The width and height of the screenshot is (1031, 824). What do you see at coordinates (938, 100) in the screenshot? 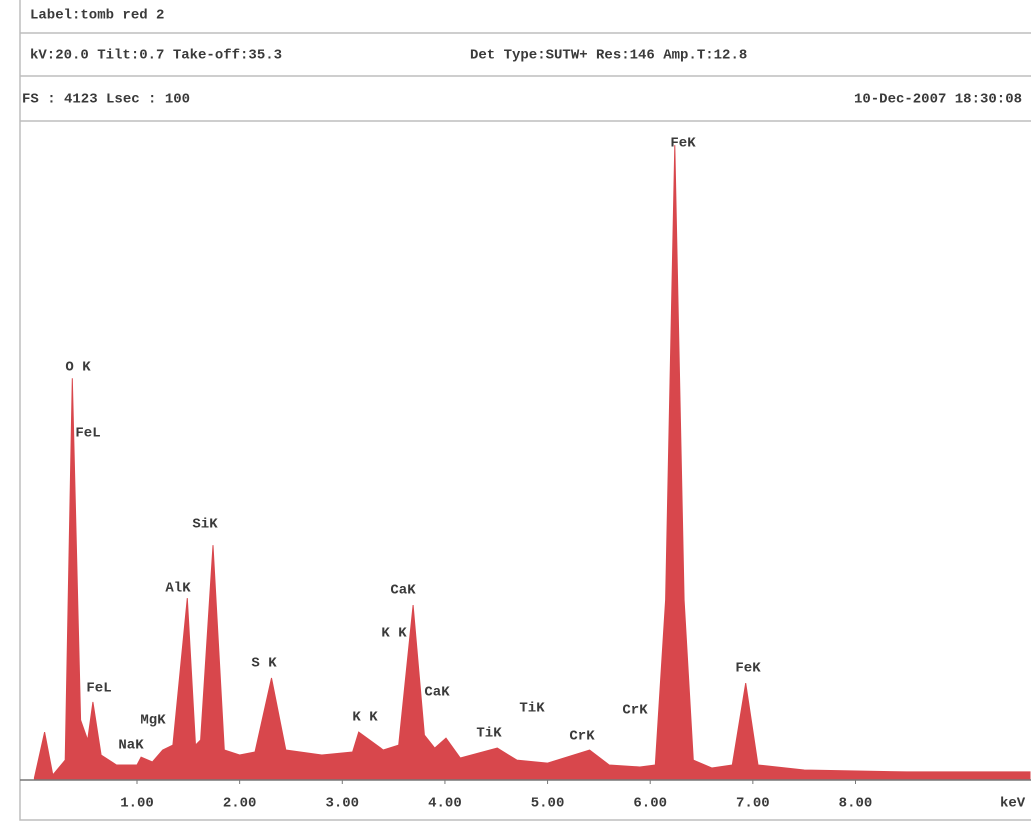
I see `date: 10-Dec-2007 18:30:08` at bounding box center [938, 100].